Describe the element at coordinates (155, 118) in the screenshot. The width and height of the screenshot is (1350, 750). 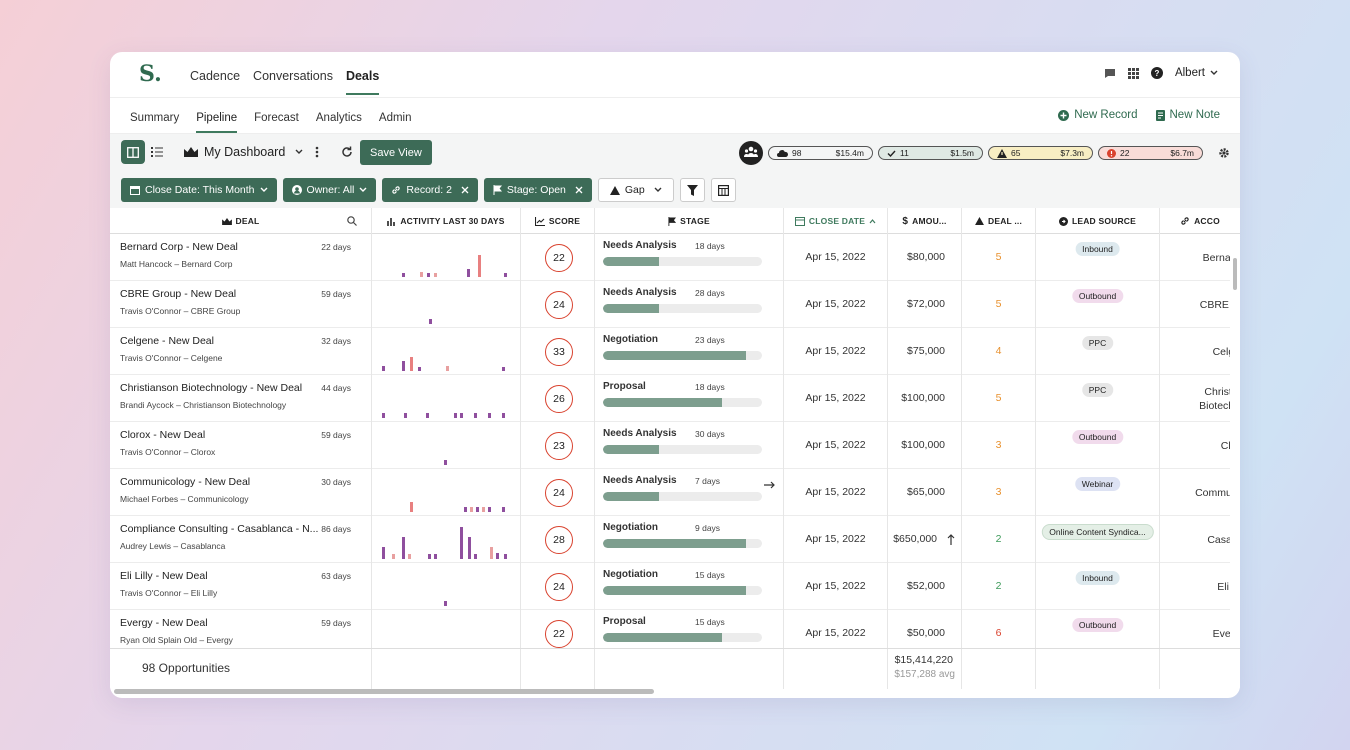
I see `tab-summary: Summary` at that location.